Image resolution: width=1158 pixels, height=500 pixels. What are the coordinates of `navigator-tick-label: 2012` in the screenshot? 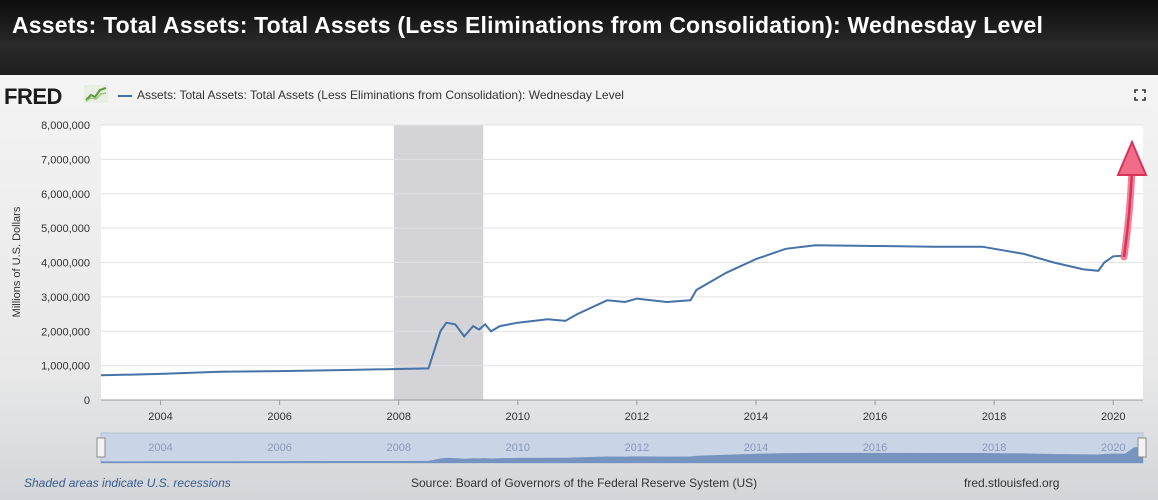 It's located at (637, 448).